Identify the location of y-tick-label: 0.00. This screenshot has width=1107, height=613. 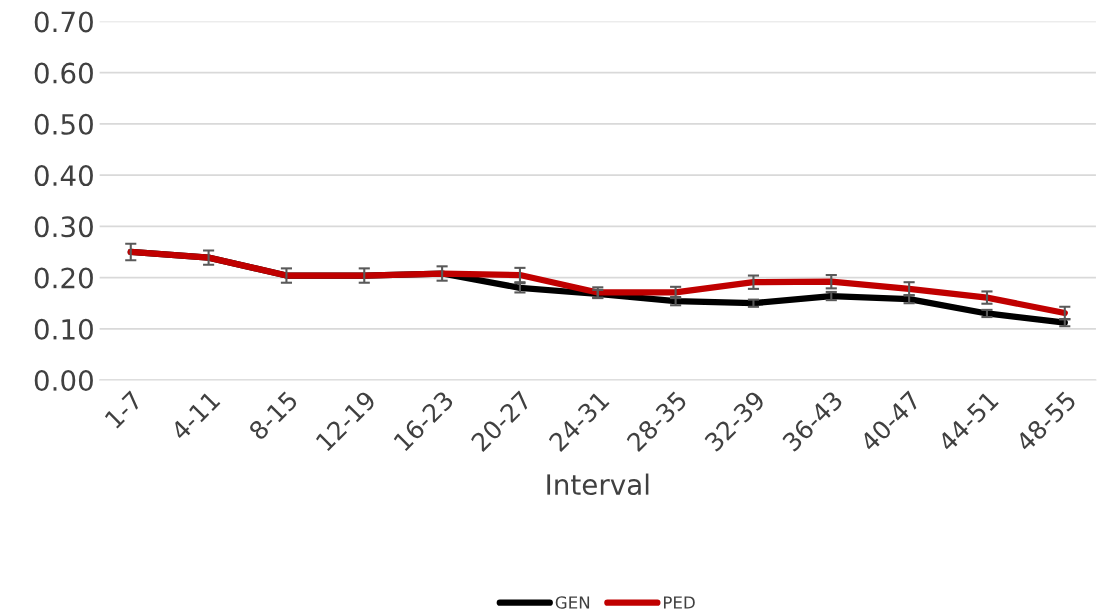
(63, 381).